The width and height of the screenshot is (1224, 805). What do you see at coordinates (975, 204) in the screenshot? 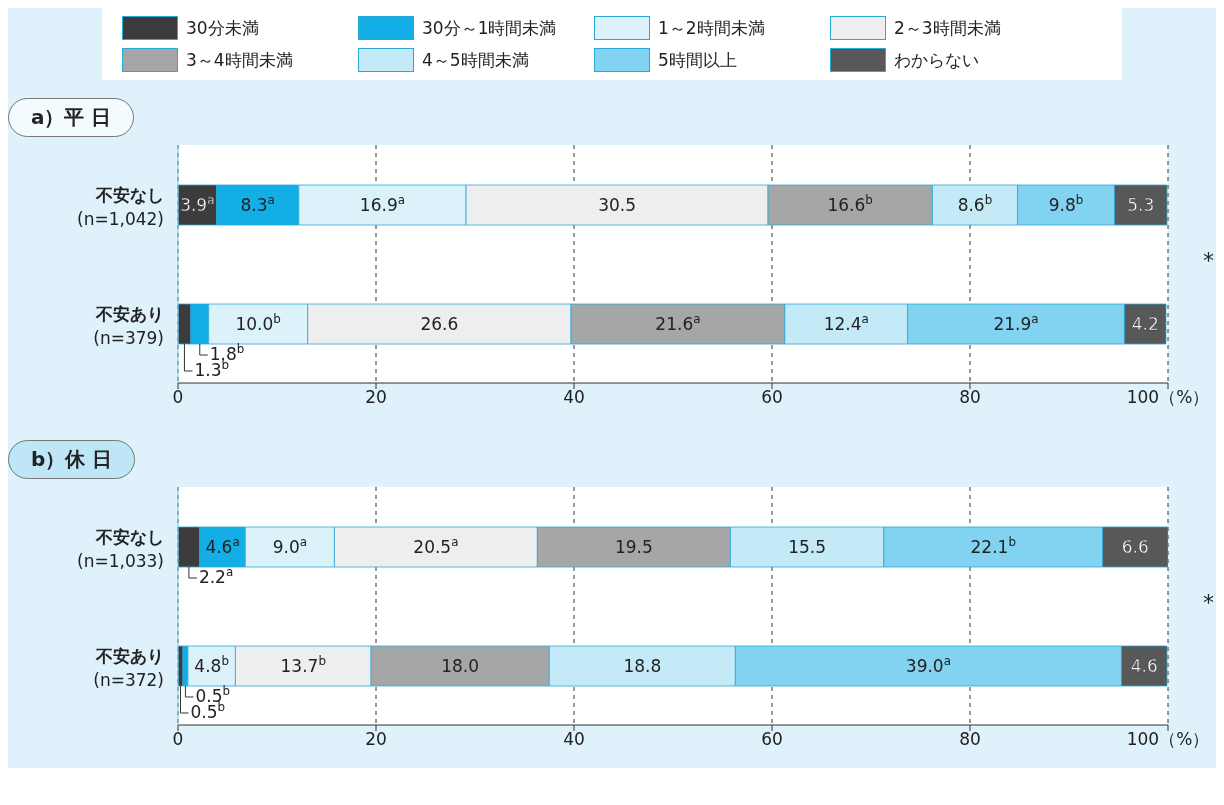
I see `data-label: 8.6$^{b}$` at bounding box center [975, 204].